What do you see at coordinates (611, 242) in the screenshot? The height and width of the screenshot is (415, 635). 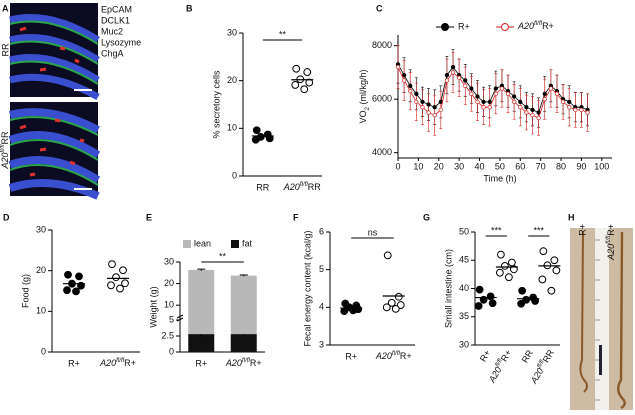 I see `column-label: A20fl/flR+` at bounding box center [611, 242].